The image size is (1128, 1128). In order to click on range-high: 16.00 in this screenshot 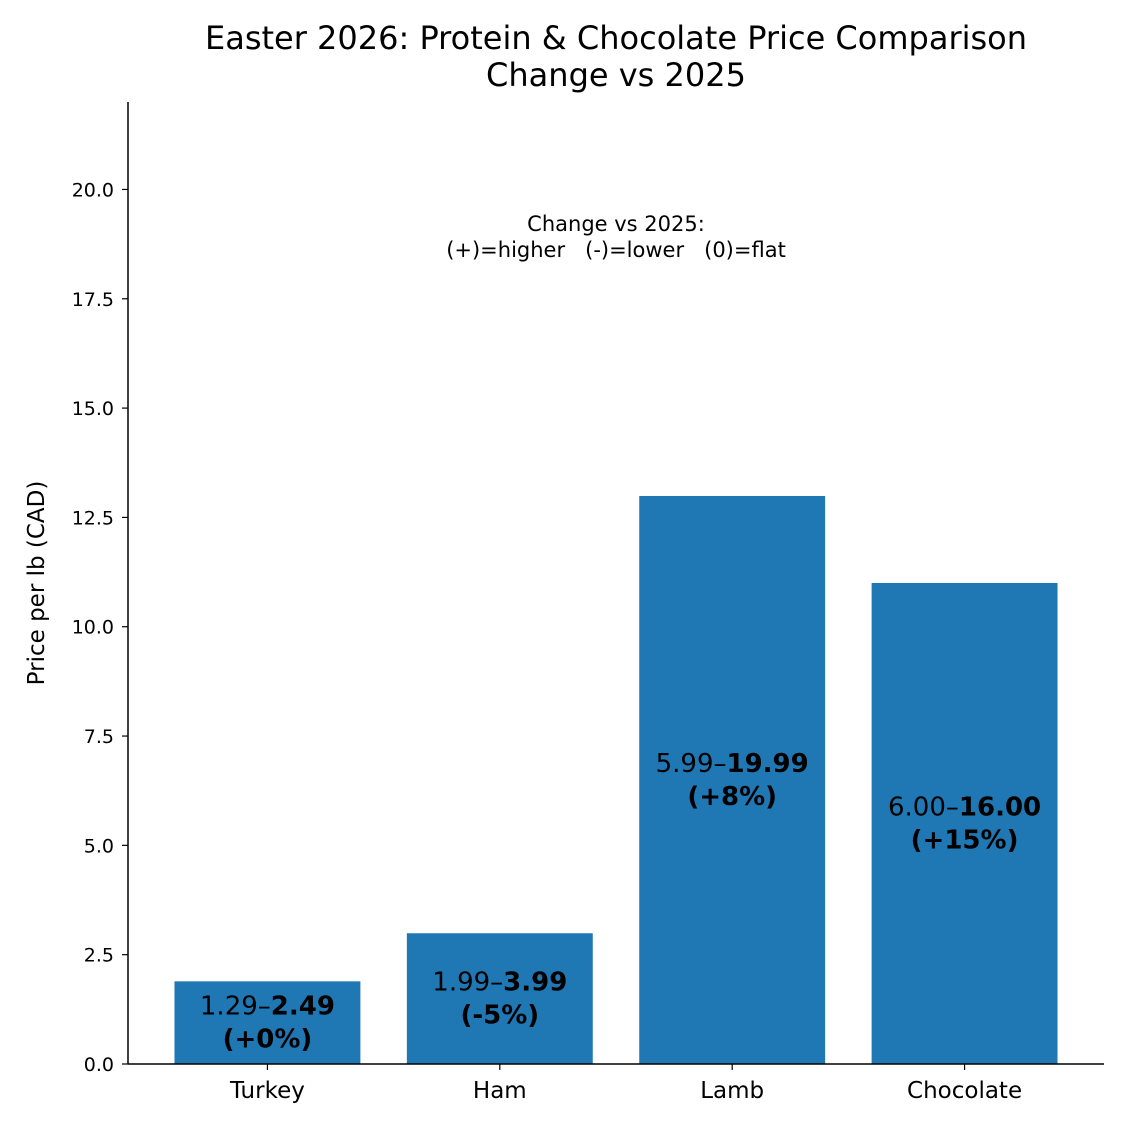, I will do `click(1000, 808)`.